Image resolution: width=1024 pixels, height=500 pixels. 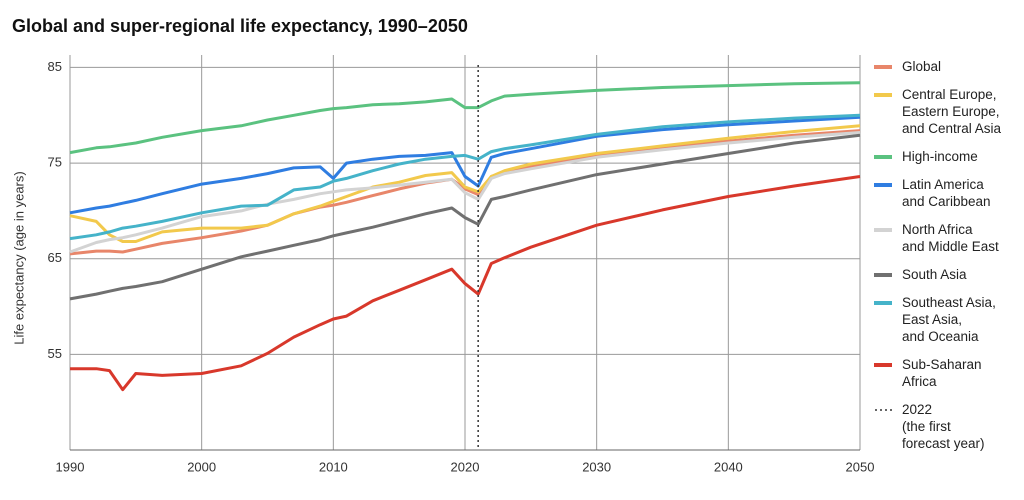 What do you see at coordinates (728, 466) in the screenshot?
I see `x-tick-label: 2040` at bounding box center [728, 466].